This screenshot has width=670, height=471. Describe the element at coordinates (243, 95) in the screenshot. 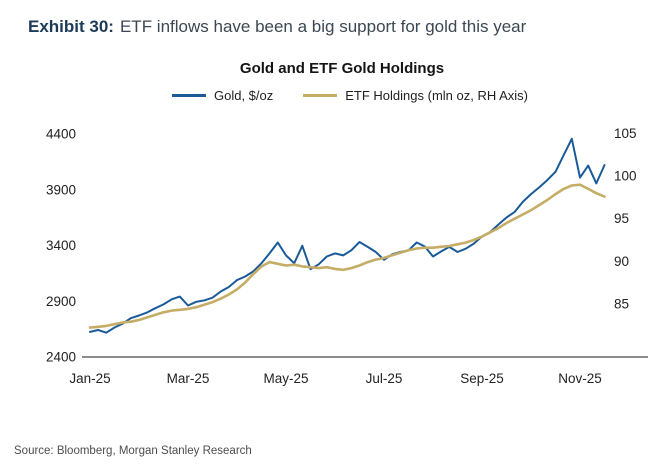

I see `legend-label-gold: Gold, $/oz` at that location.